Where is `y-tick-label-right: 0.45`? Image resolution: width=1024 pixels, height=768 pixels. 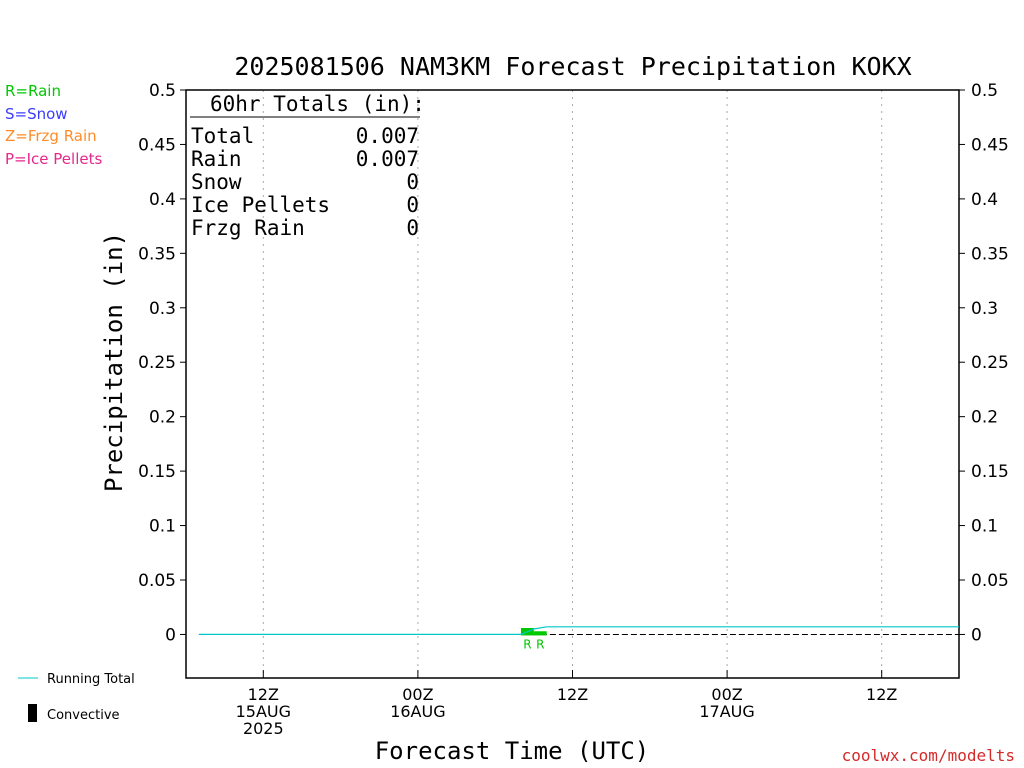 y-tick-label-right: 0.45 is located at coordinates (990, 145).